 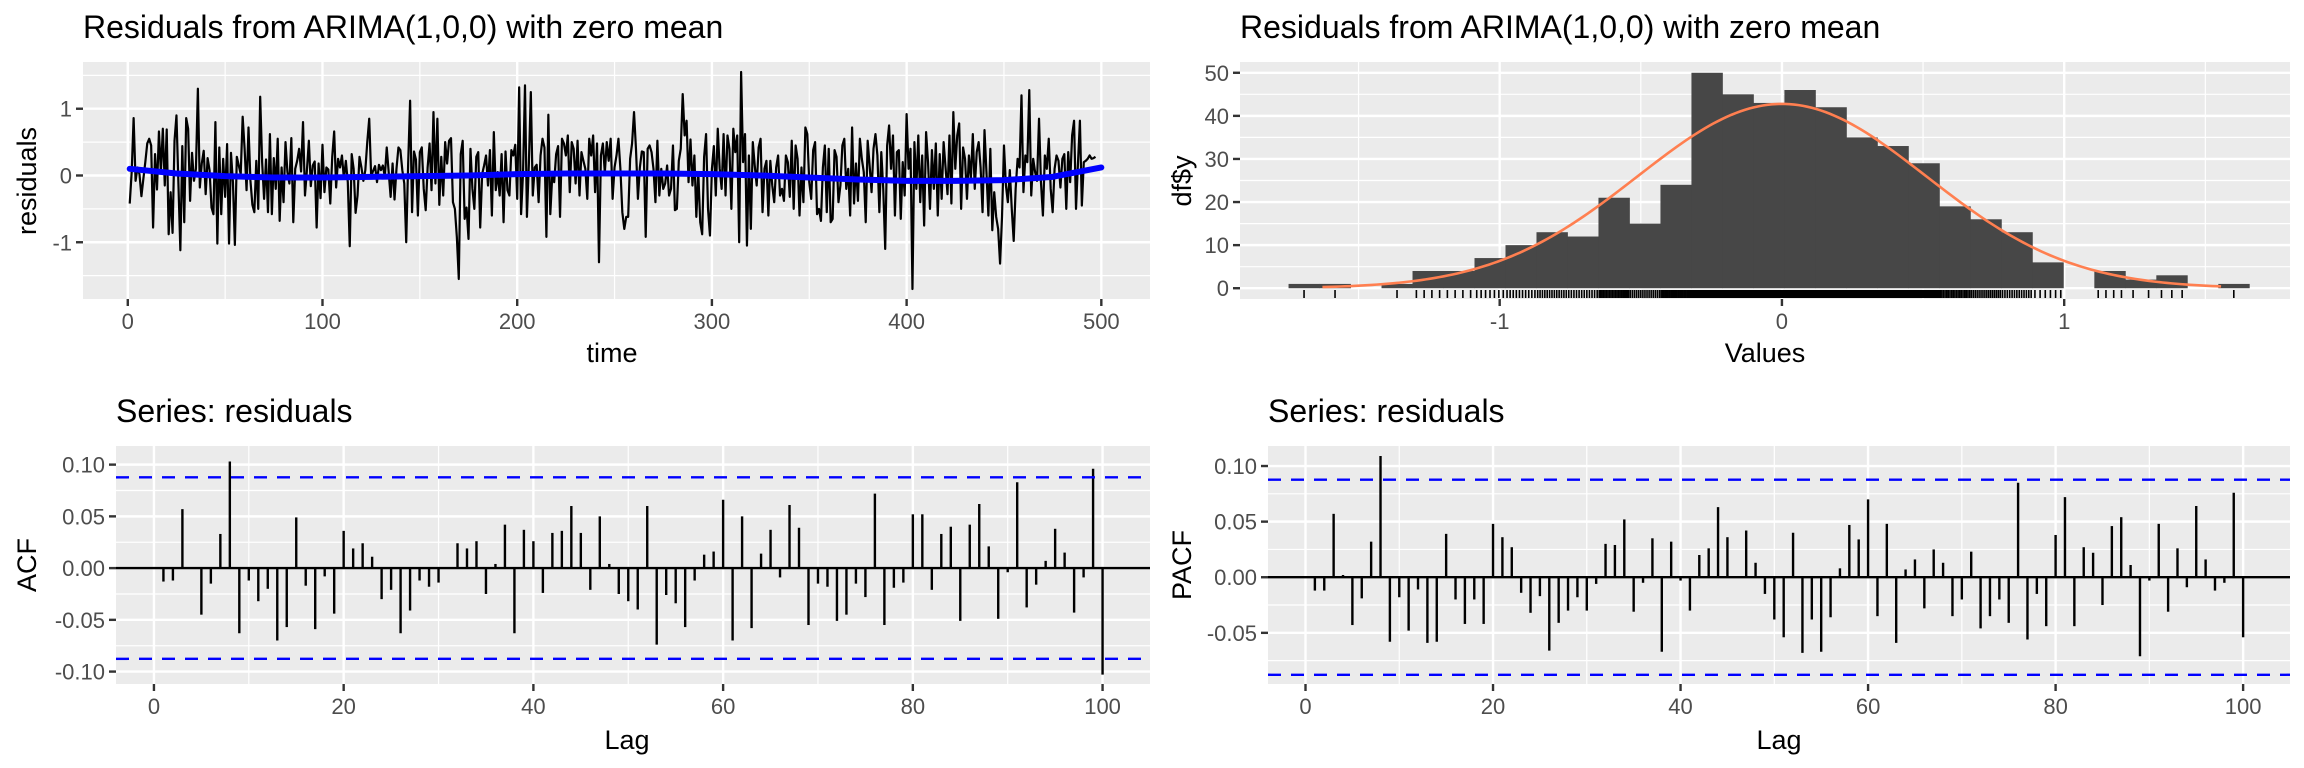 I want to click on histogram-ylabel: df$y, so click(x=1182, y=181).